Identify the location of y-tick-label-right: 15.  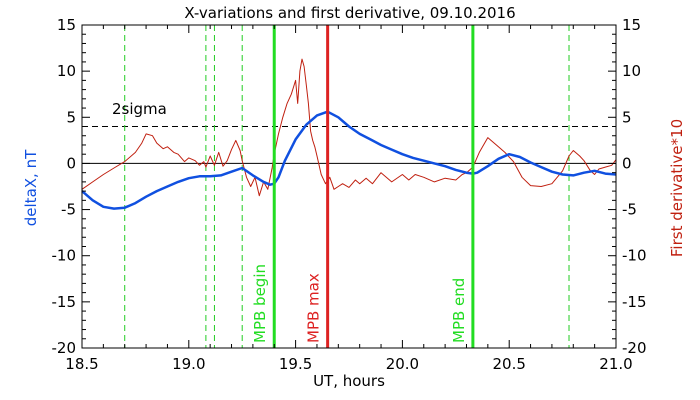
(631, 25).